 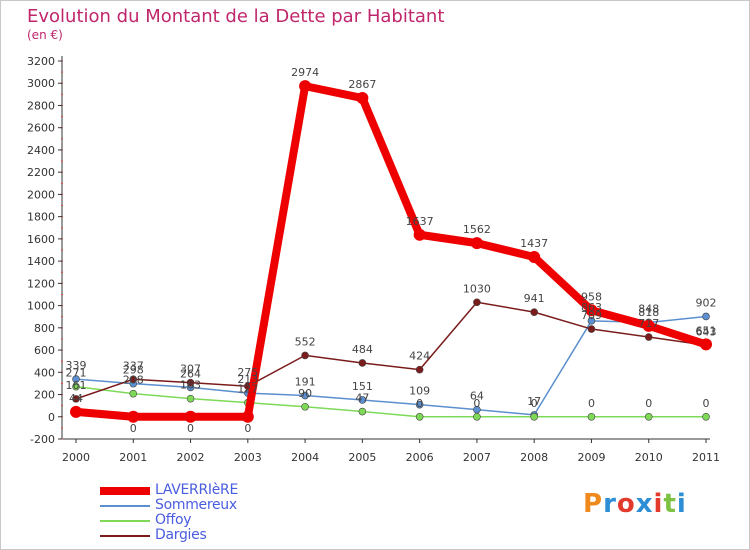 I want to click on y-tick-label: 3200, so click(x=41, y=61).